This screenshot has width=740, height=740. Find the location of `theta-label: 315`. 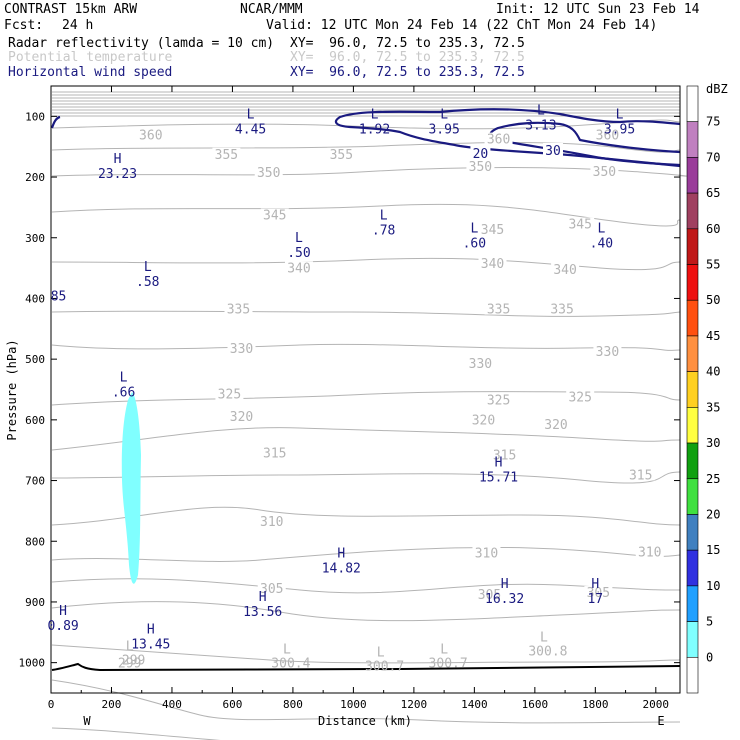

theta-label: 315 is located at coordinates (640, 475).